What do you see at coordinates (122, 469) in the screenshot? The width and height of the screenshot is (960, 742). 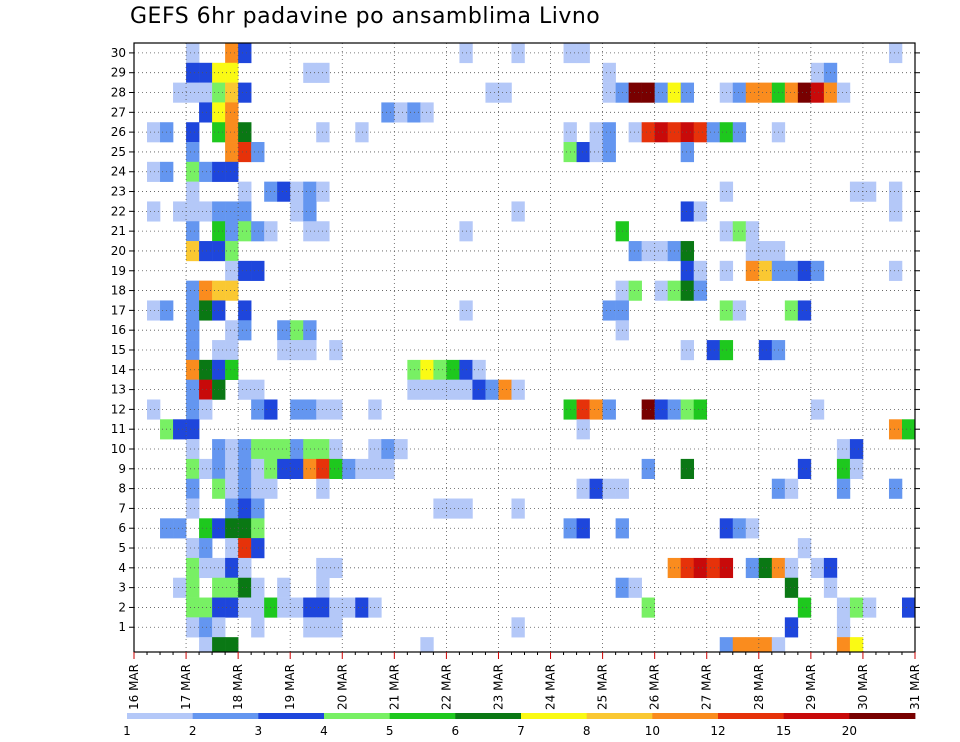 I see `y-tick-label: 9` at bounding box center [122, 469].